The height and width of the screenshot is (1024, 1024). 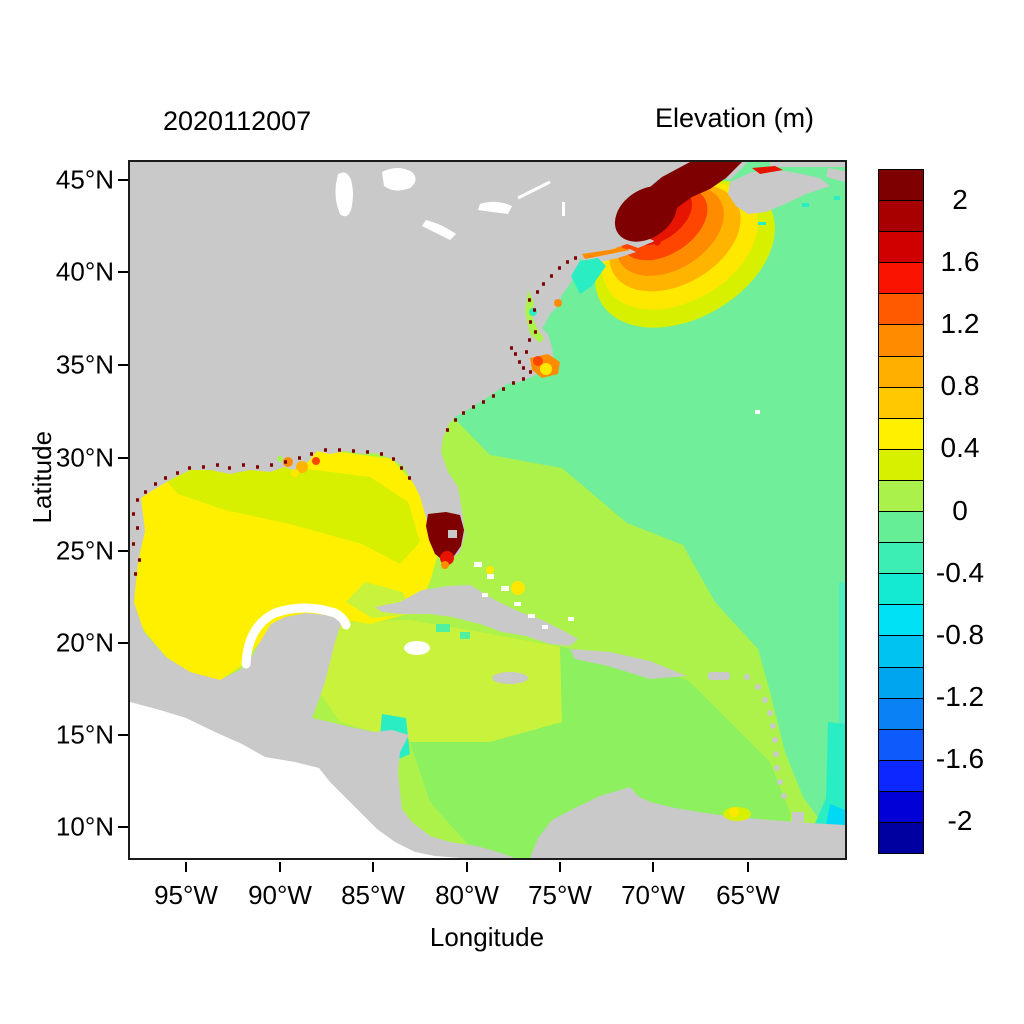 What do you see at coordinates (546, 369) in the screenshot?
I see `pamlico-yellow` at bounding box center [546, 369].